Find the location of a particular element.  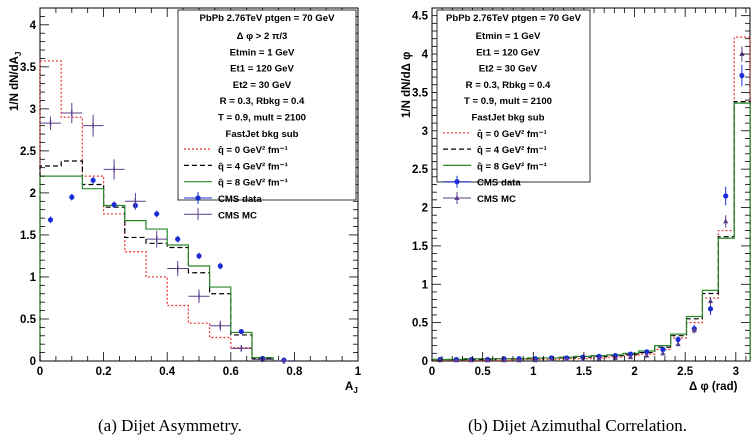

panel-b-ylabel: 1/N dN/dΔ φ is located at coordinates (407, 85).